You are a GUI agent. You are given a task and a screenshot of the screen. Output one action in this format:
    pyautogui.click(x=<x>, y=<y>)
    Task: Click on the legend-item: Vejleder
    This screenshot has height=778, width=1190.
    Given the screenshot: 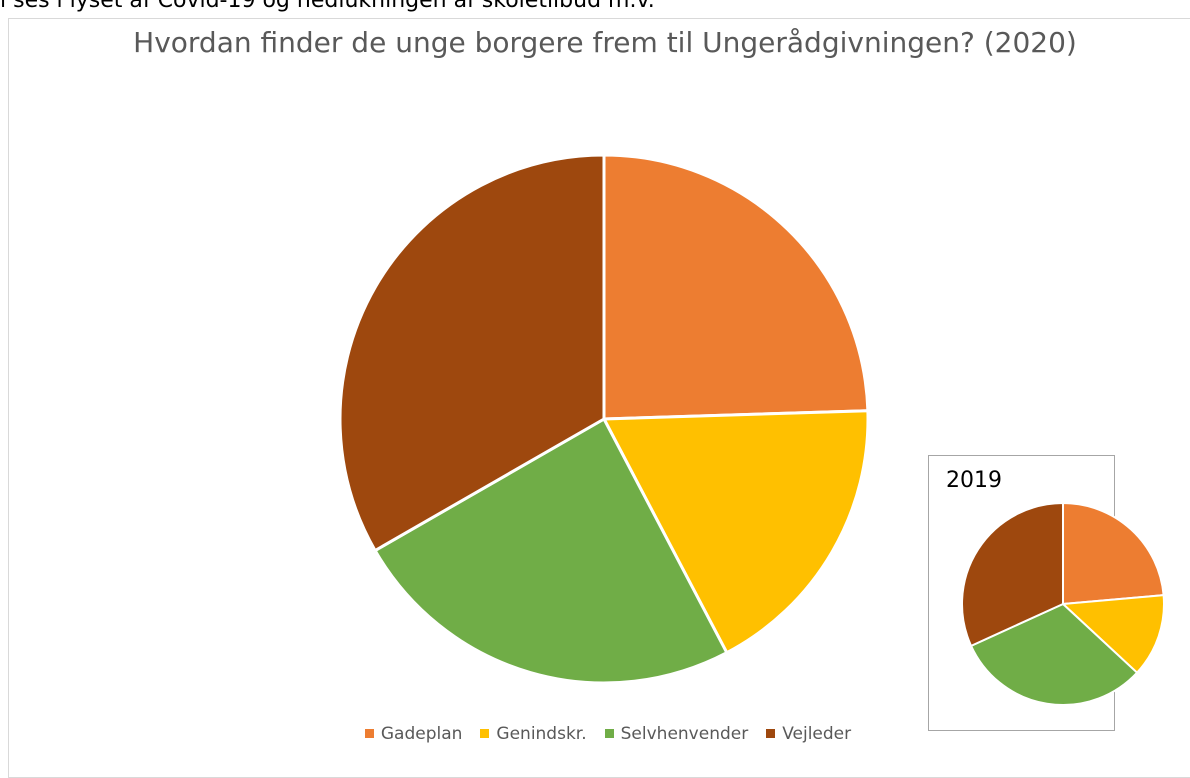 What is the action you would take?
    pyautogui.click(x=808, y=734)
    